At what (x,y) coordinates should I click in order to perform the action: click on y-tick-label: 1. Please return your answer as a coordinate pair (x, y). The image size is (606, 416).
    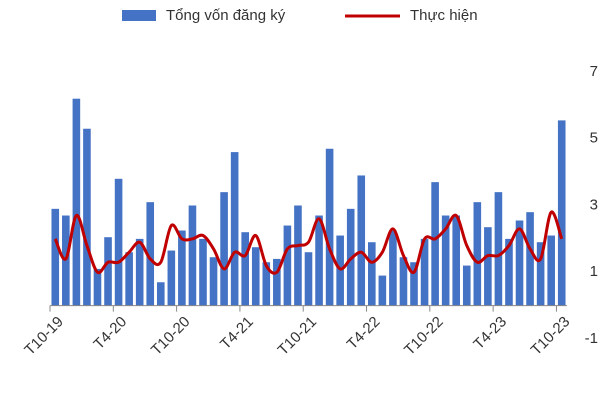
    Looking at the image, I should click on (594, 271).